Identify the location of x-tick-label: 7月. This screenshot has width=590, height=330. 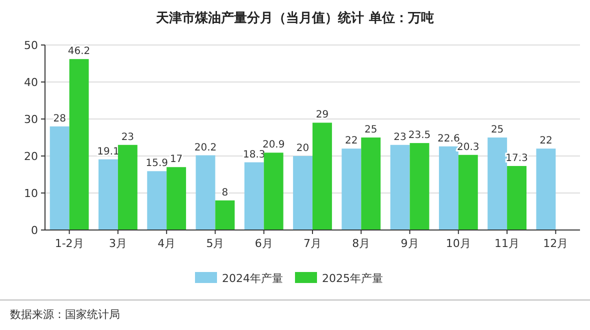
(313, 243).